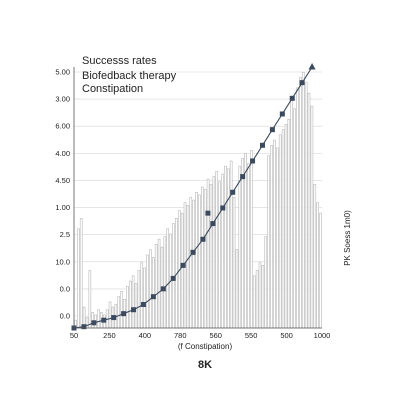 This screenshot has height=400, width=400. What do you see at coordinates (251, 335) in the screenshot?
I see `x-tick-label: 550` at bounding box center [251, 335].